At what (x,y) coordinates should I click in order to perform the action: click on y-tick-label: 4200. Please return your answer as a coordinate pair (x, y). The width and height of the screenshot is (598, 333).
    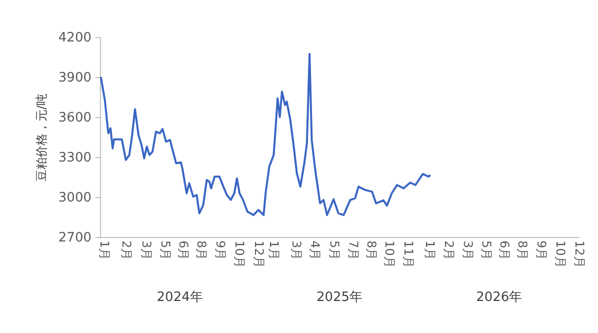
    Looking at the image, I should click on (75, 38).